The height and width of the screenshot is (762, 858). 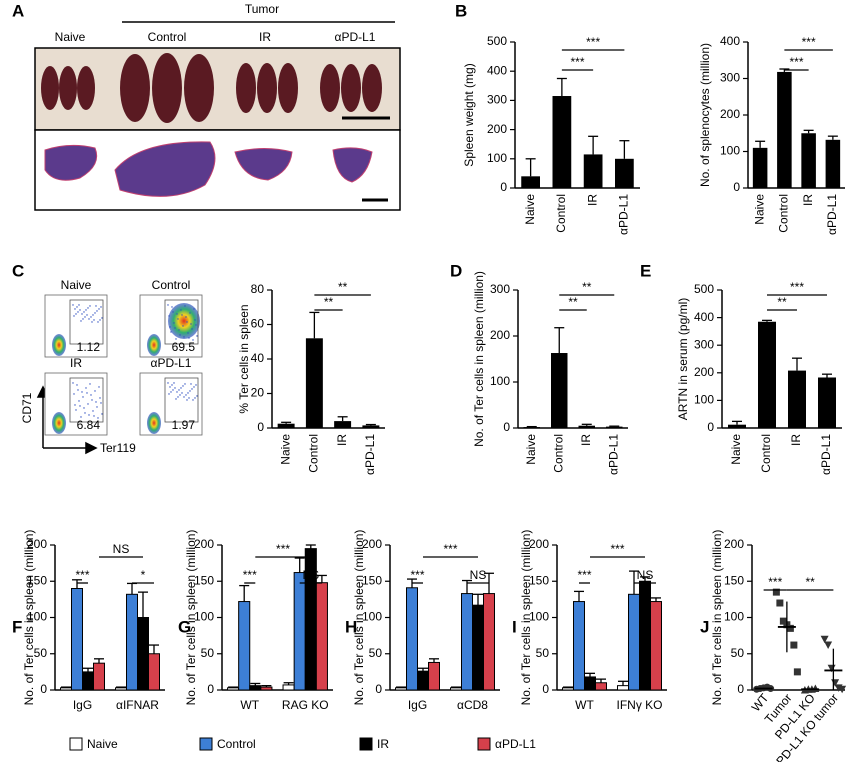 I want to click on panel-label: J, so click(x=704, y=626).